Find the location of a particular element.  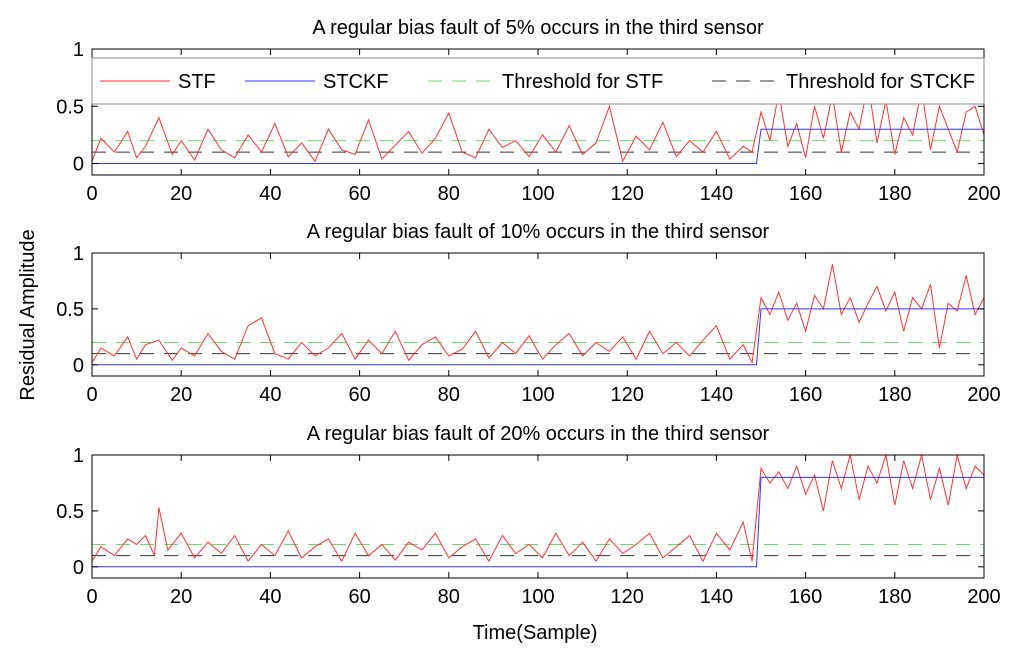

series-group is located at coordinates (538, 315).